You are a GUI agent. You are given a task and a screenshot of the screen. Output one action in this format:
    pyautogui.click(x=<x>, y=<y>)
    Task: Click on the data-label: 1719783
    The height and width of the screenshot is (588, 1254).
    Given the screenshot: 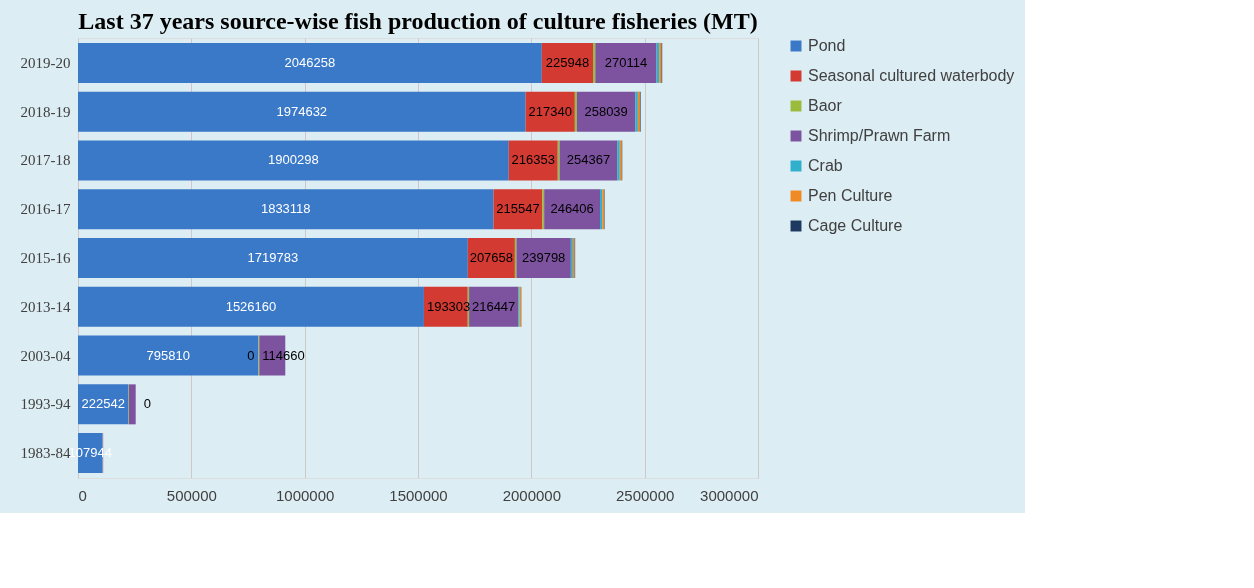 What is the action you would take?
    pyautogui.click(x=273, y=257)
    